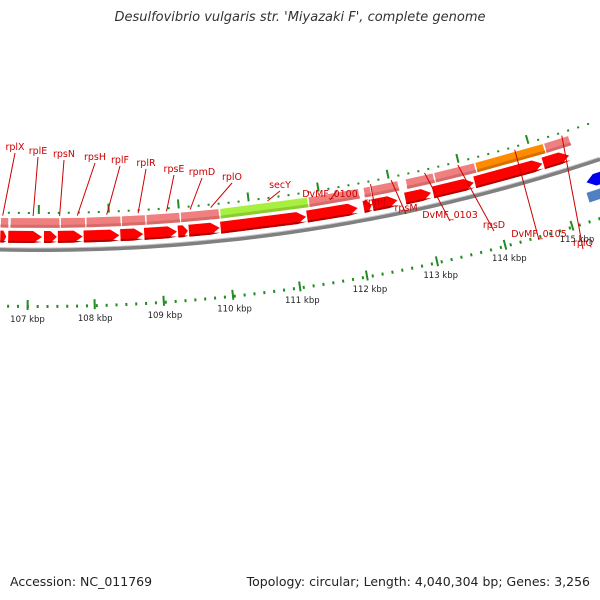  I want to click on gene-label: rpsM, so click(405, 208).